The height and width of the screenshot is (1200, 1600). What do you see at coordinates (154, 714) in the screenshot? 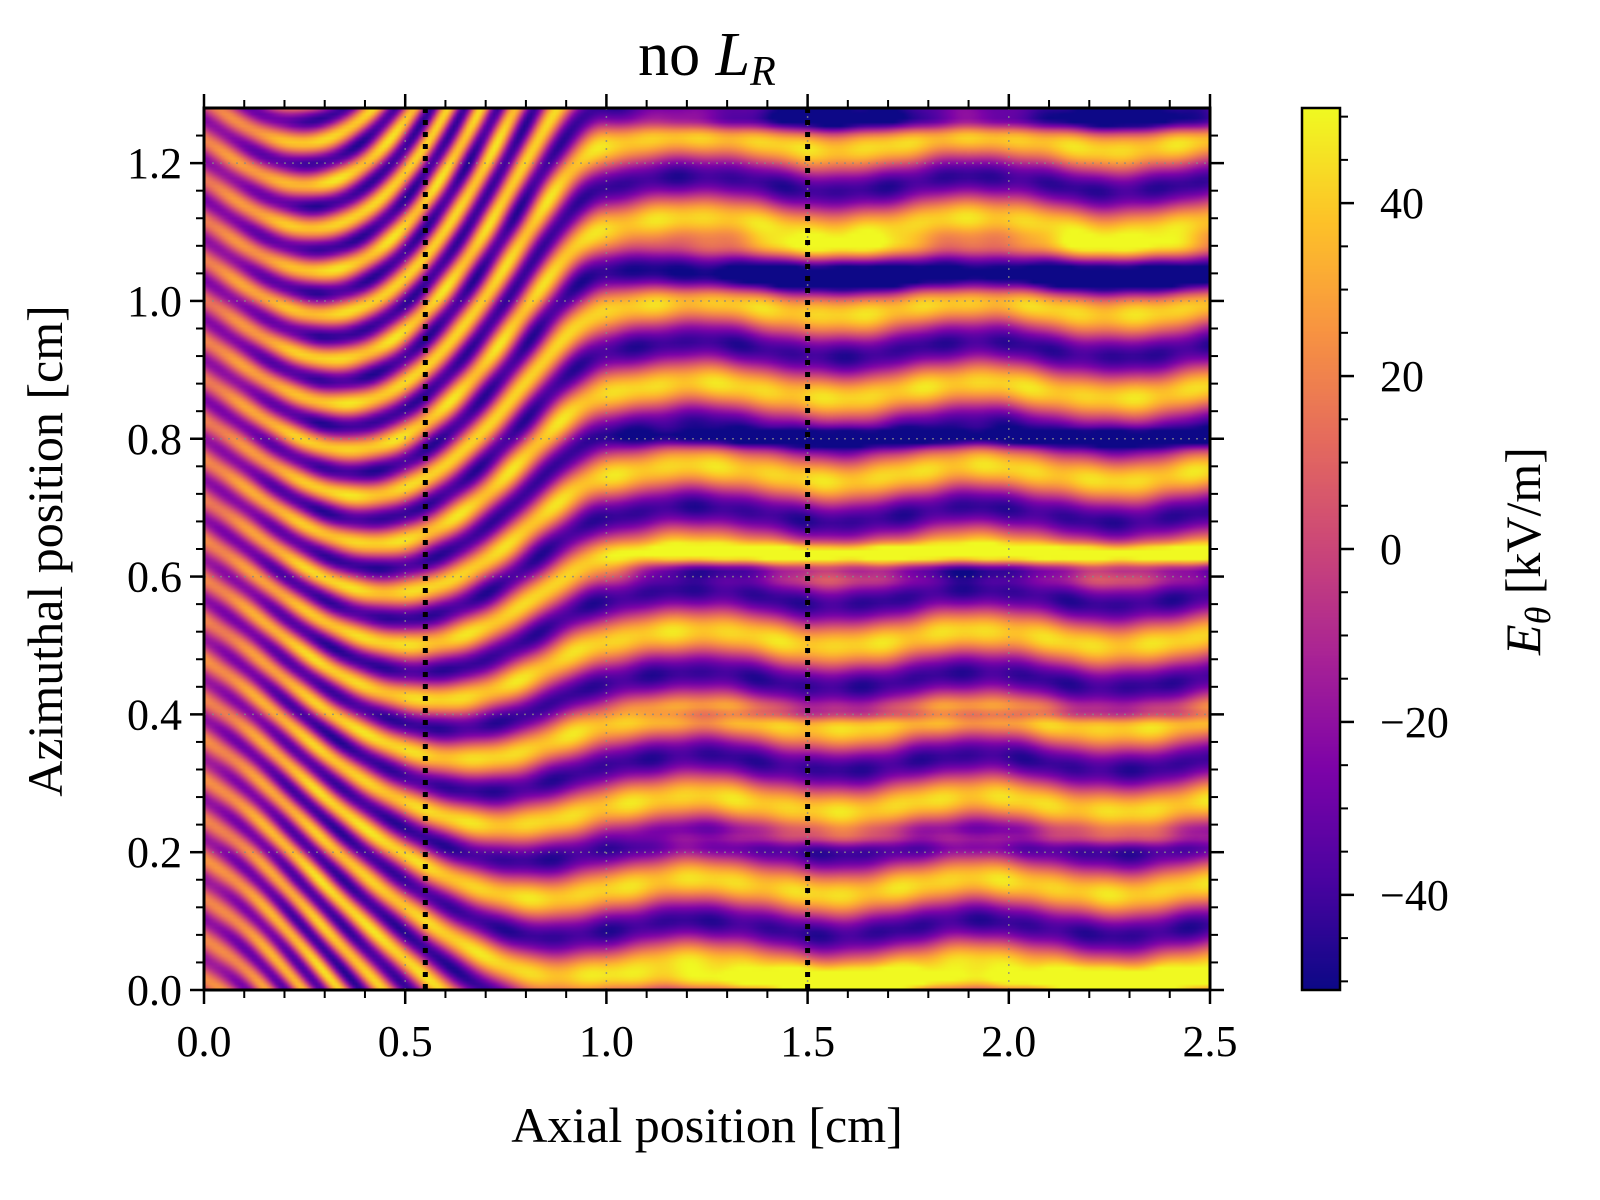
I see `y-tick-label: 0.4` at bounding box center [154, 714].